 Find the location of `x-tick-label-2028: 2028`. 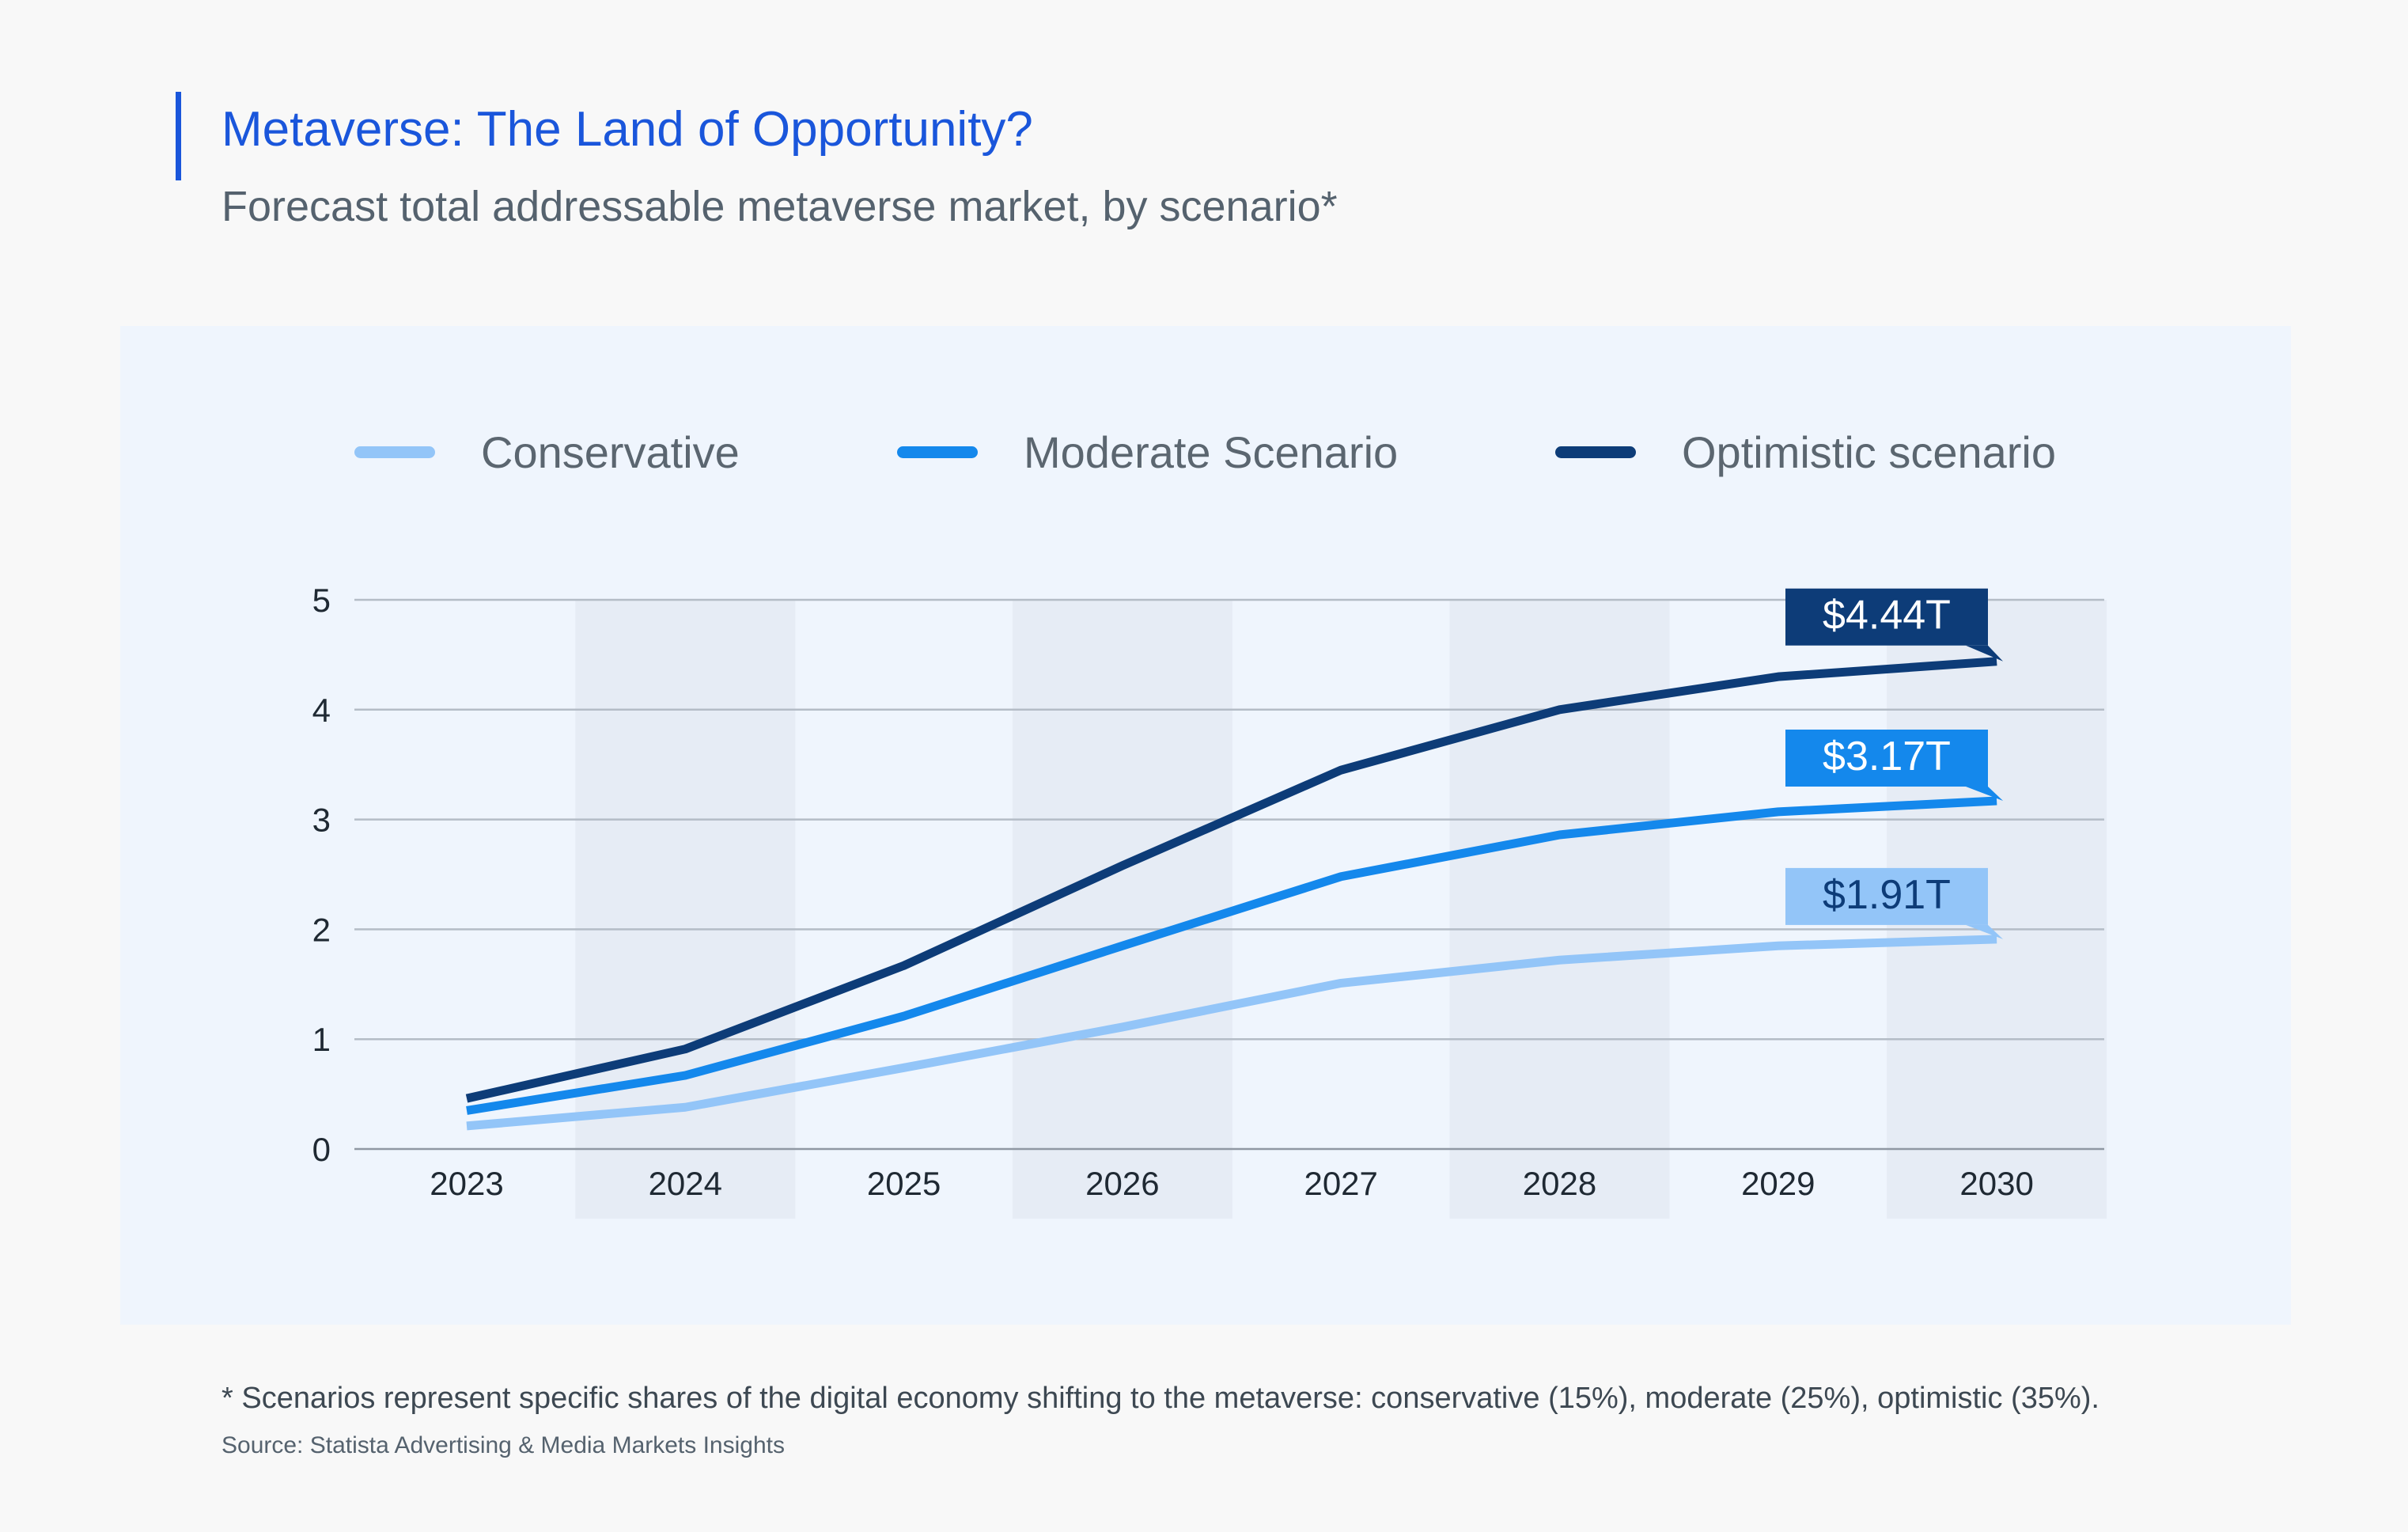

x-tick-label-2028: 2028 is located at coordinates (1559, 1183).